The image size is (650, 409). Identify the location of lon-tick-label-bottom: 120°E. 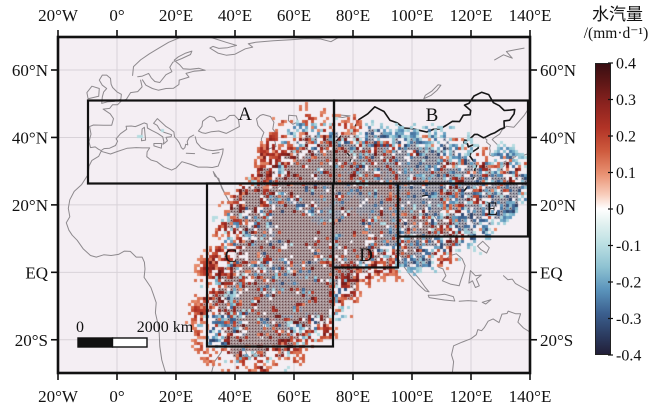
(471, 396).